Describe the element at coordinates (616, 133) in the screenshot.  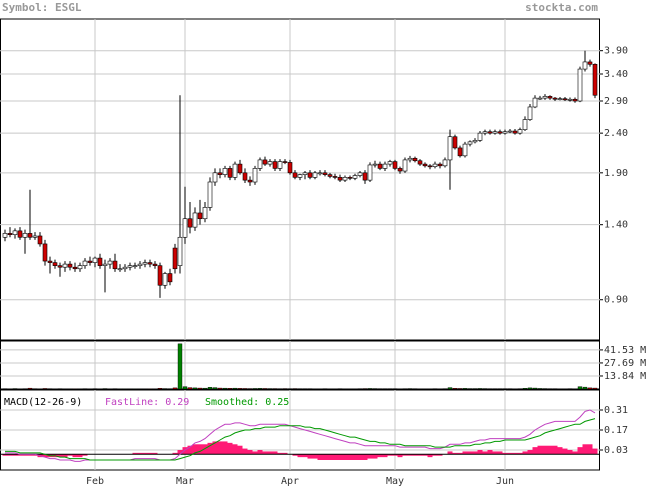
I see `y-tick-label: 2.40` at that location.